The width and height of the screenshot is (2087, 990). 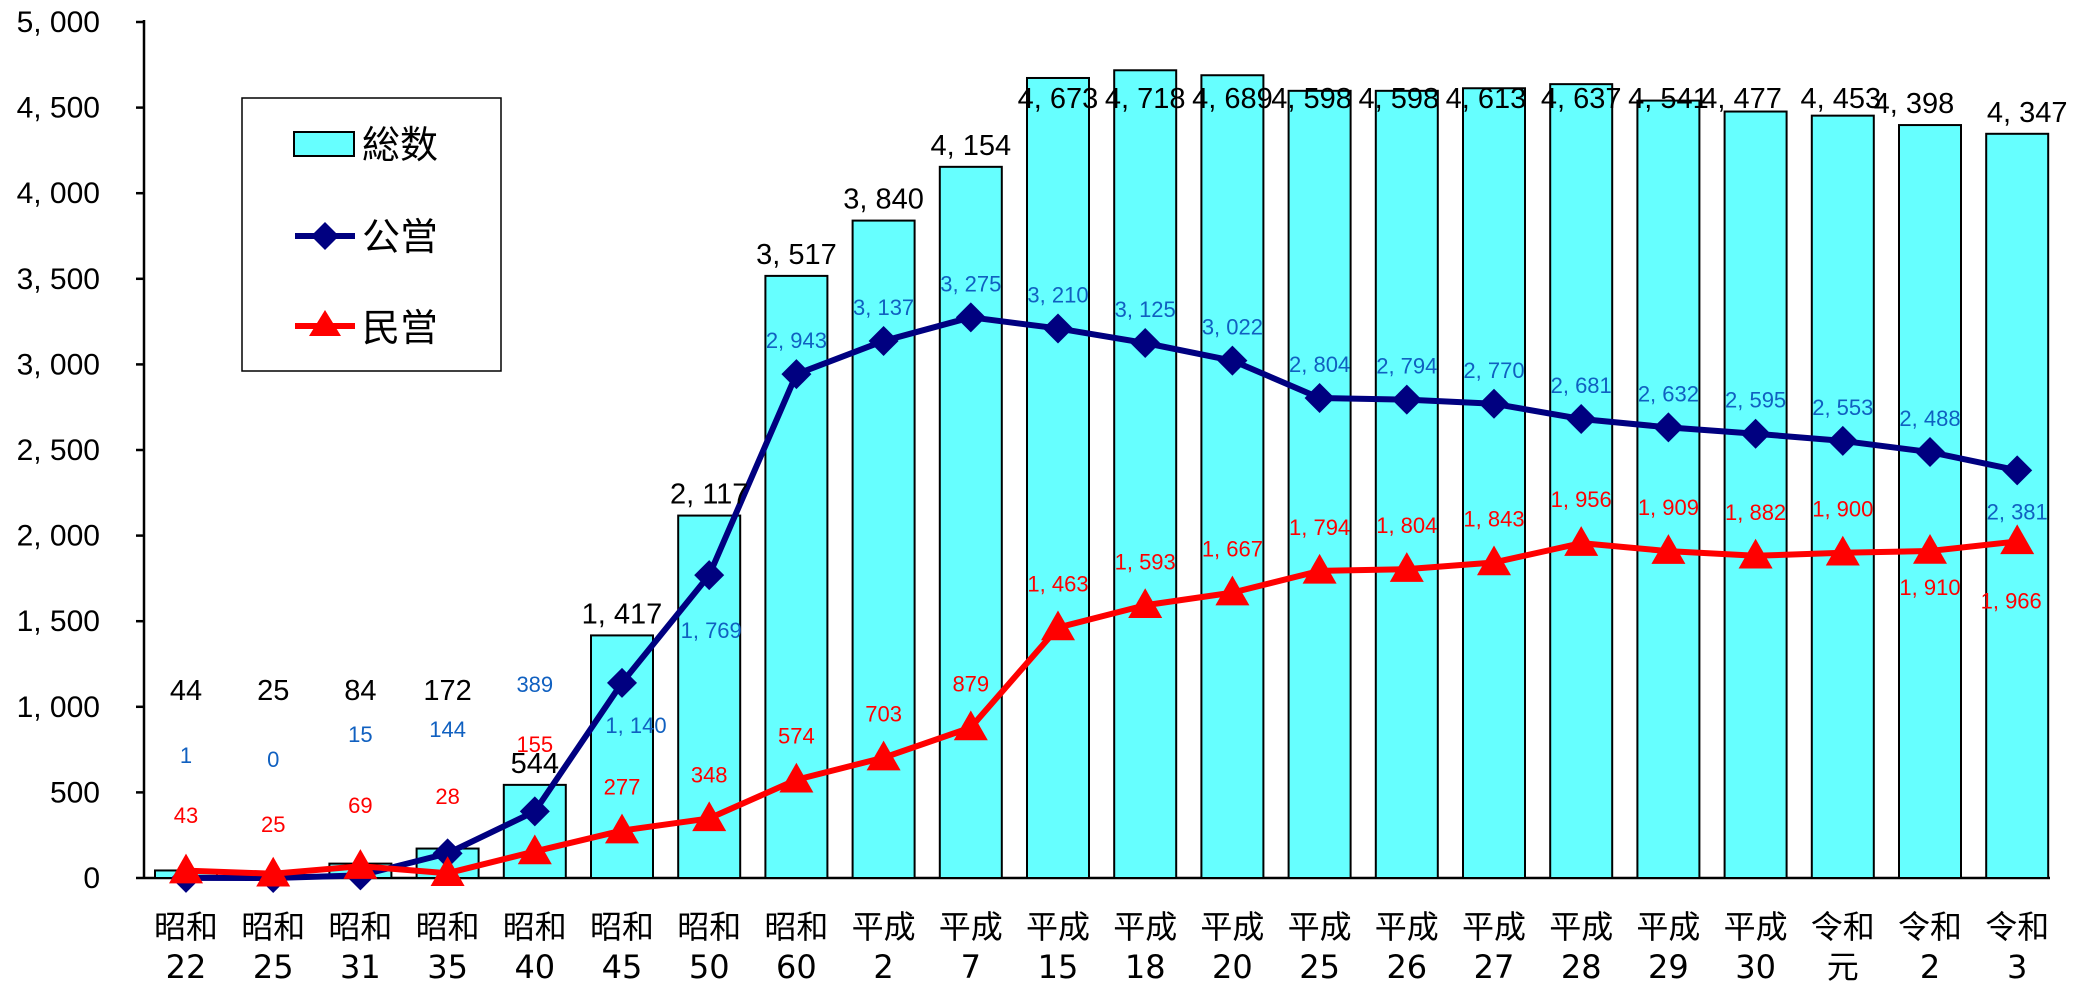 What do you see at coordinates (796, 736) in the screenshot?
I see `label-private: 574` at bounding box center [796, 736].